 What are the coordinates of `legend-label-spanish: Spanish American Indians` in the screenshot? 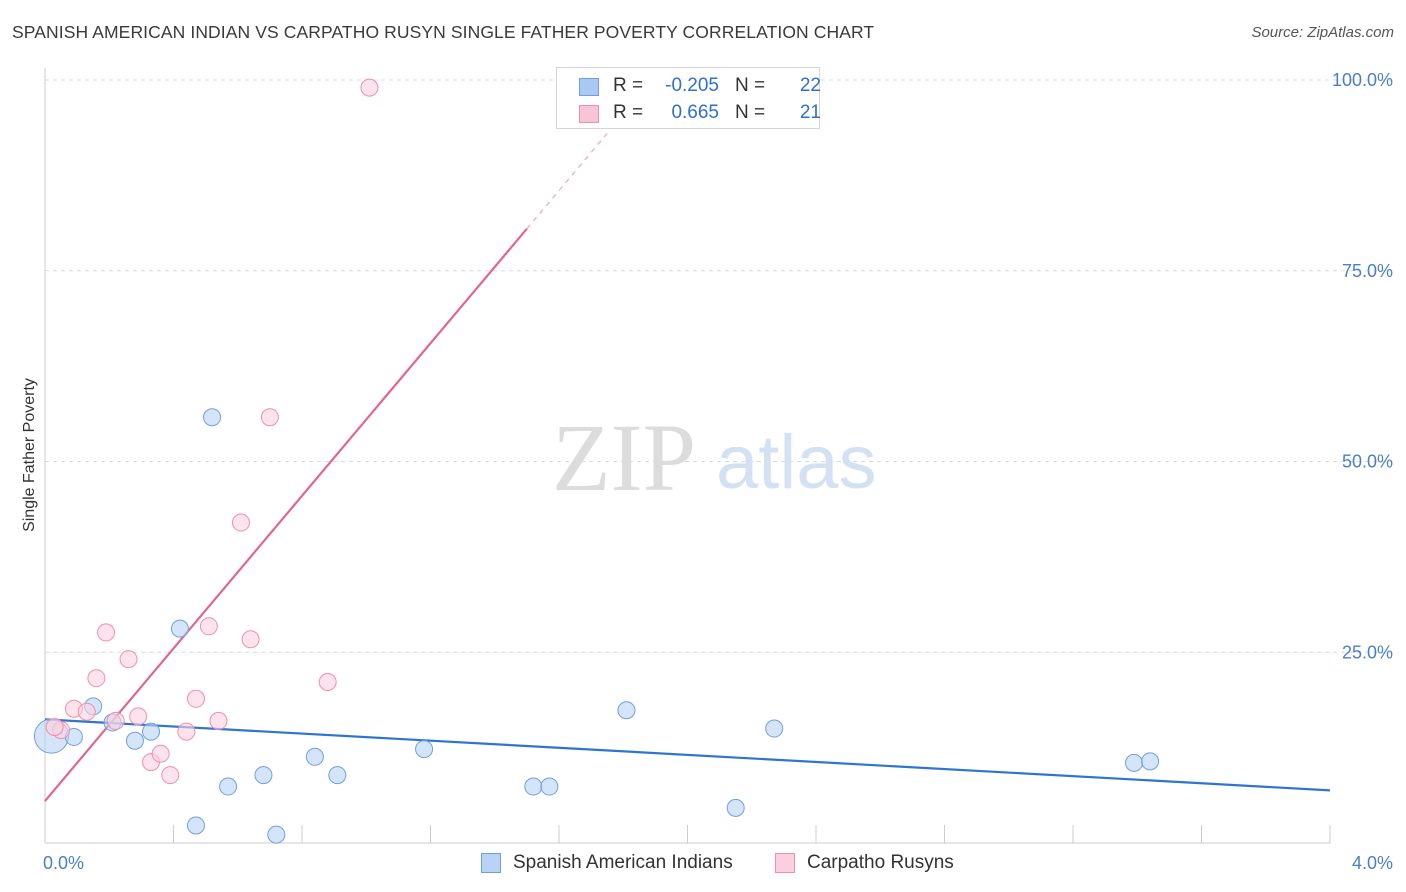 It's located at (623, 862).